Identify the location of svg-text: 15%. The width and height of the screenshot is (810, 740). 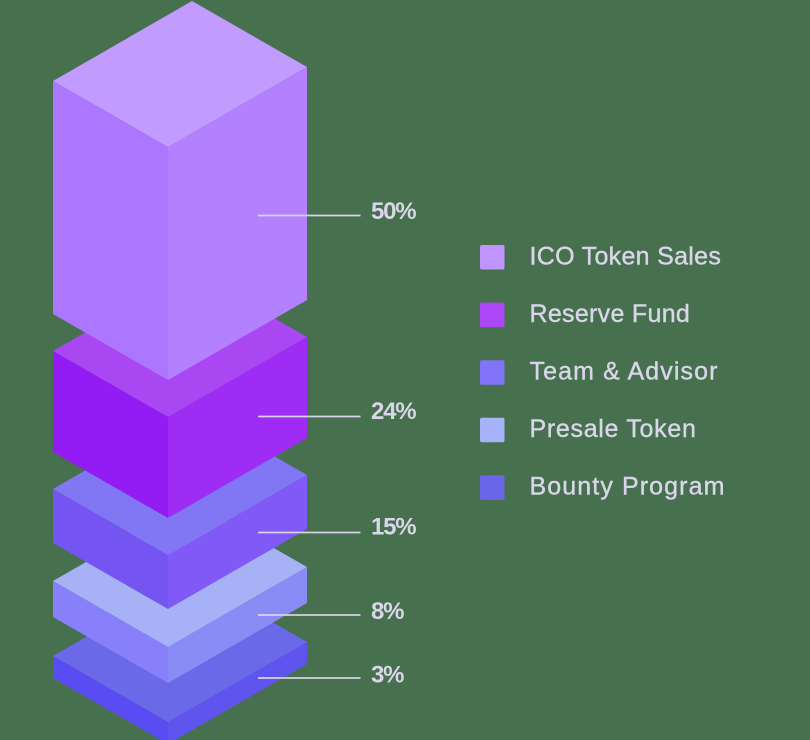
(393, 527).